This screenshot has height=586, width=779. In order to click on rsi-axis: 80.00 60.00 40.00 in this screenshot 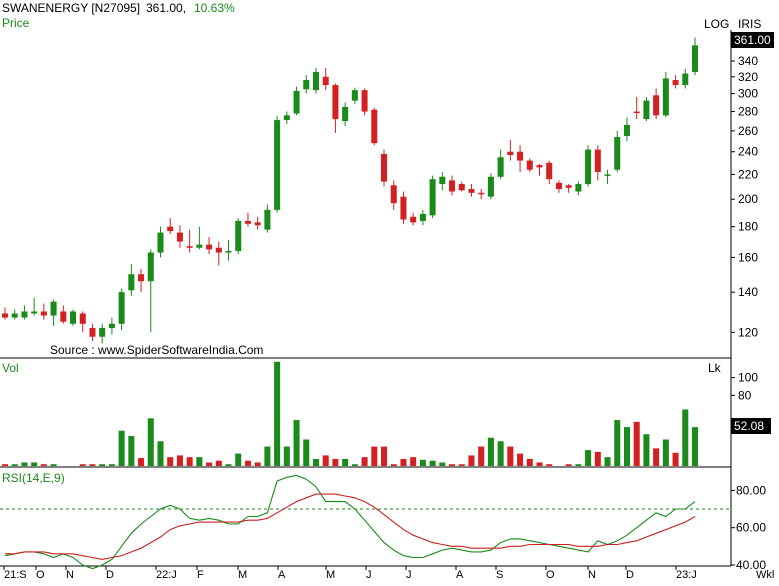, I will do `click(748, 527)`.